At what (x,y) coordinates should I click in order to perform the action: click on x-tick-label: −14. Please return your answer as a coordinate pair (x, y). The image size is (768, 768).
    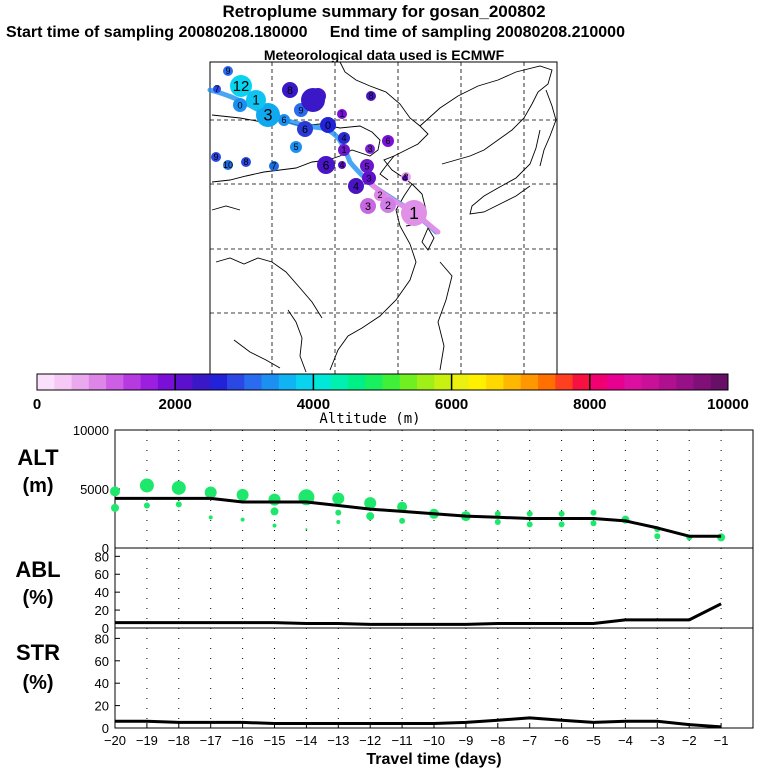
    Looking at the image, I should click on (306, 740).